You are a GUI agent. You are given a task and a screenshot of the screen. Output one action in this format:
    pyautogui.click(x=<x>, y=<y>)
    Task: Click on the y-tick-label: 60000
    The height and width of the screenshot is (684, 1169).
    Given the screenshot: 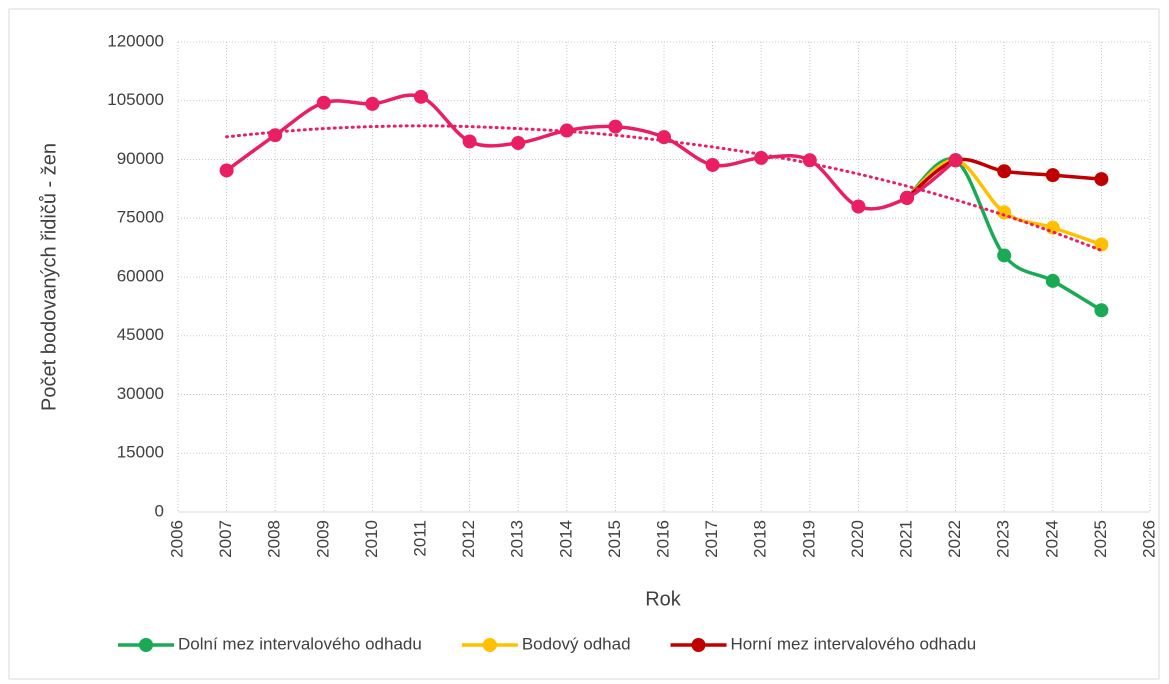 What is the action you would take?
    pyautogui.click(x=140, y=275)
    